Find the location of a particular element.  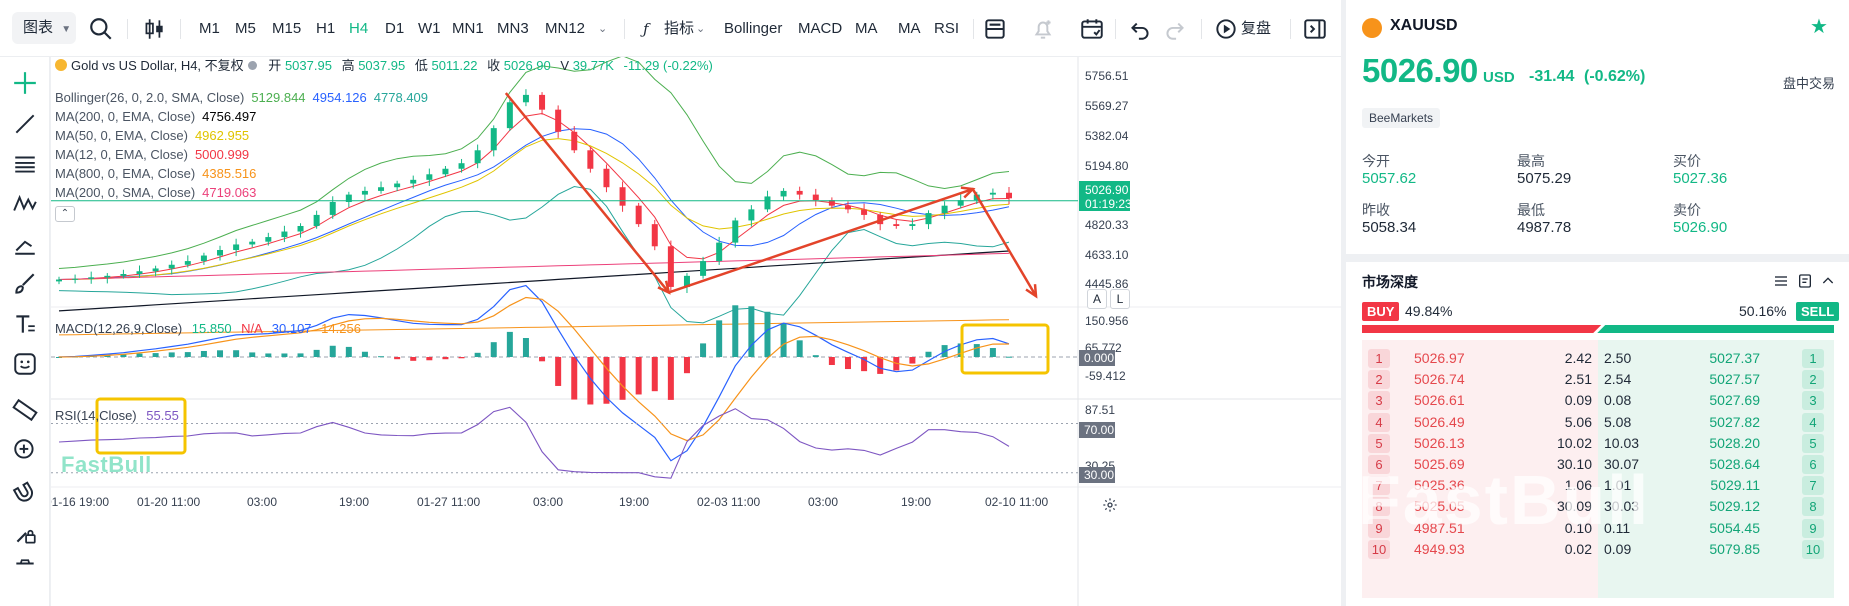

study-legend-row: MA(200, 0, EMA, Close) 4756.497 is located at coordinates (155, 117).